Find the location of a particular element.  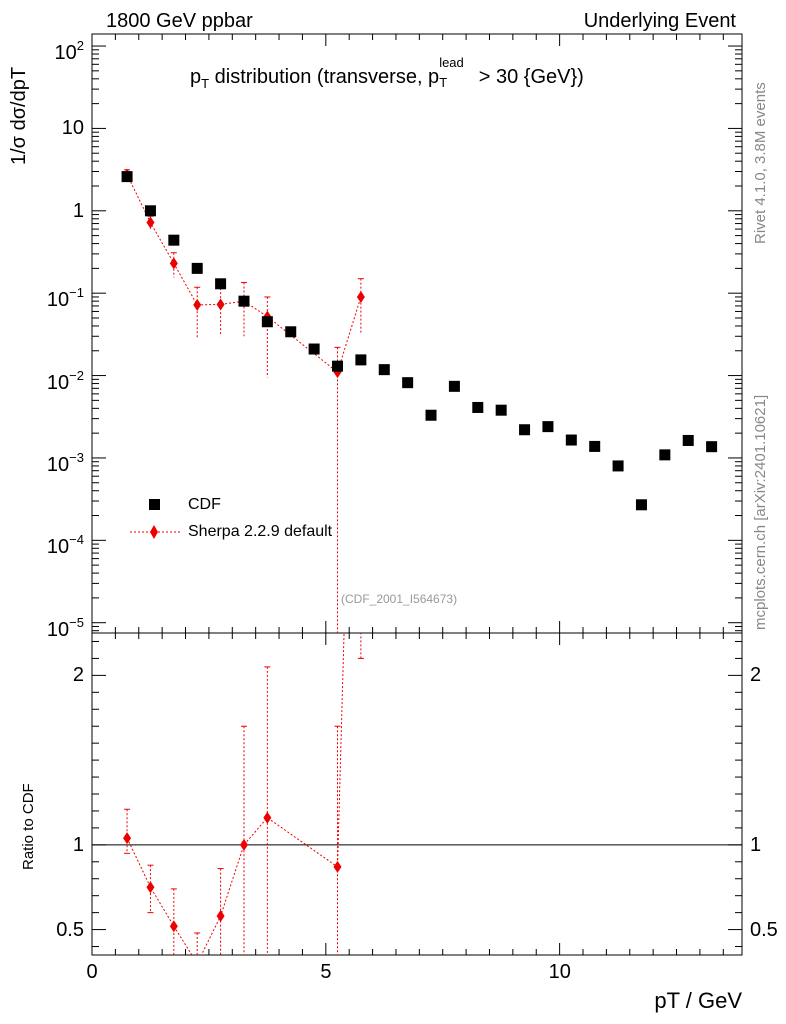

y-tick-label: 10 is located at coordinates (72, 128).